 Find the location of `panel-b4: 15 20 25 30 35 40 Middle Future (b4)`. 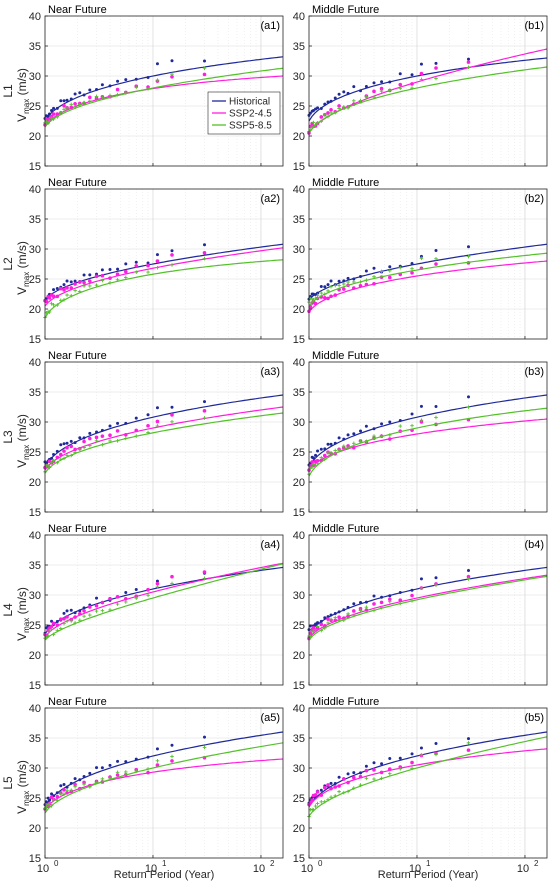

panel-b4: 15 20 25 30 35 40 Middle Future (b4) is located at coordinates (420, 607).